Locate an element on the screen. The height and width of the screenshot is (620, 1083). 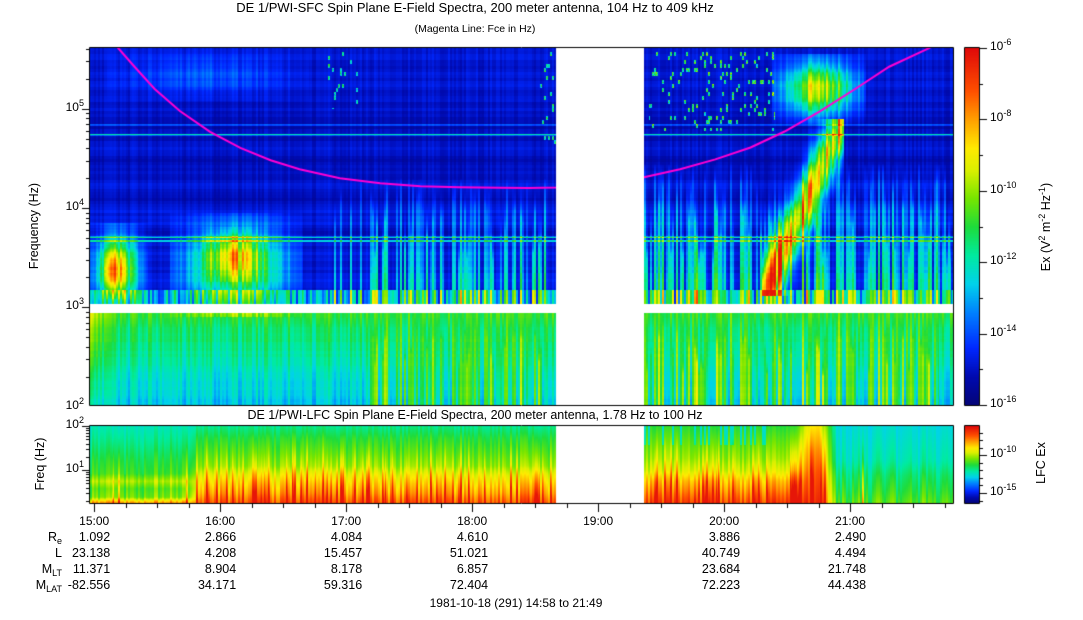
sfc-colorbar-tick-label: 10⁻¹⁰ is located at coordinates (1003, 187).